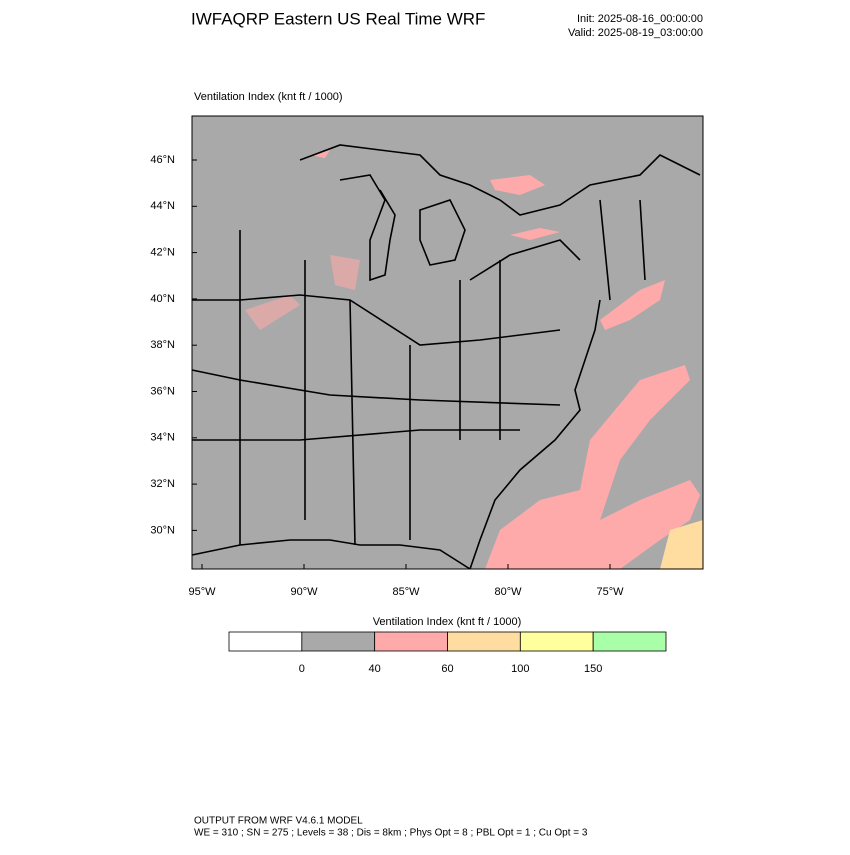 Image resolution: width=850 pixels, height=855 pixels. Describe the element at coordinates (520, 669) in the screenshot. I see `colorbar-tick-label: 100` at that location.